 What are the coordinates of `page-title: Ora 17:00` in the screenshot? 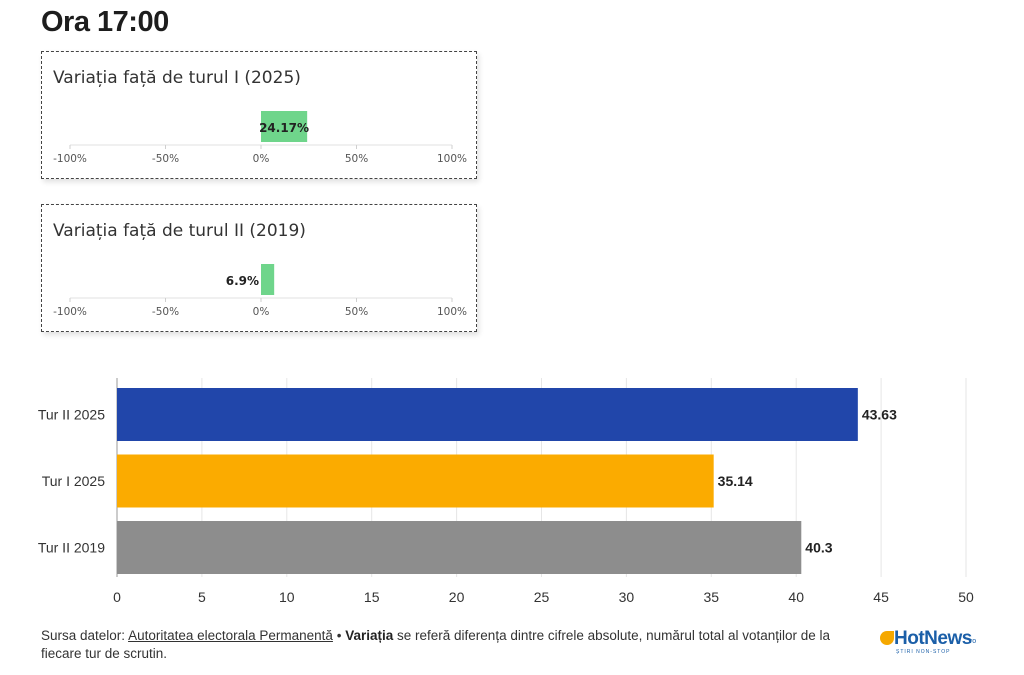 It's located at (105, 22).